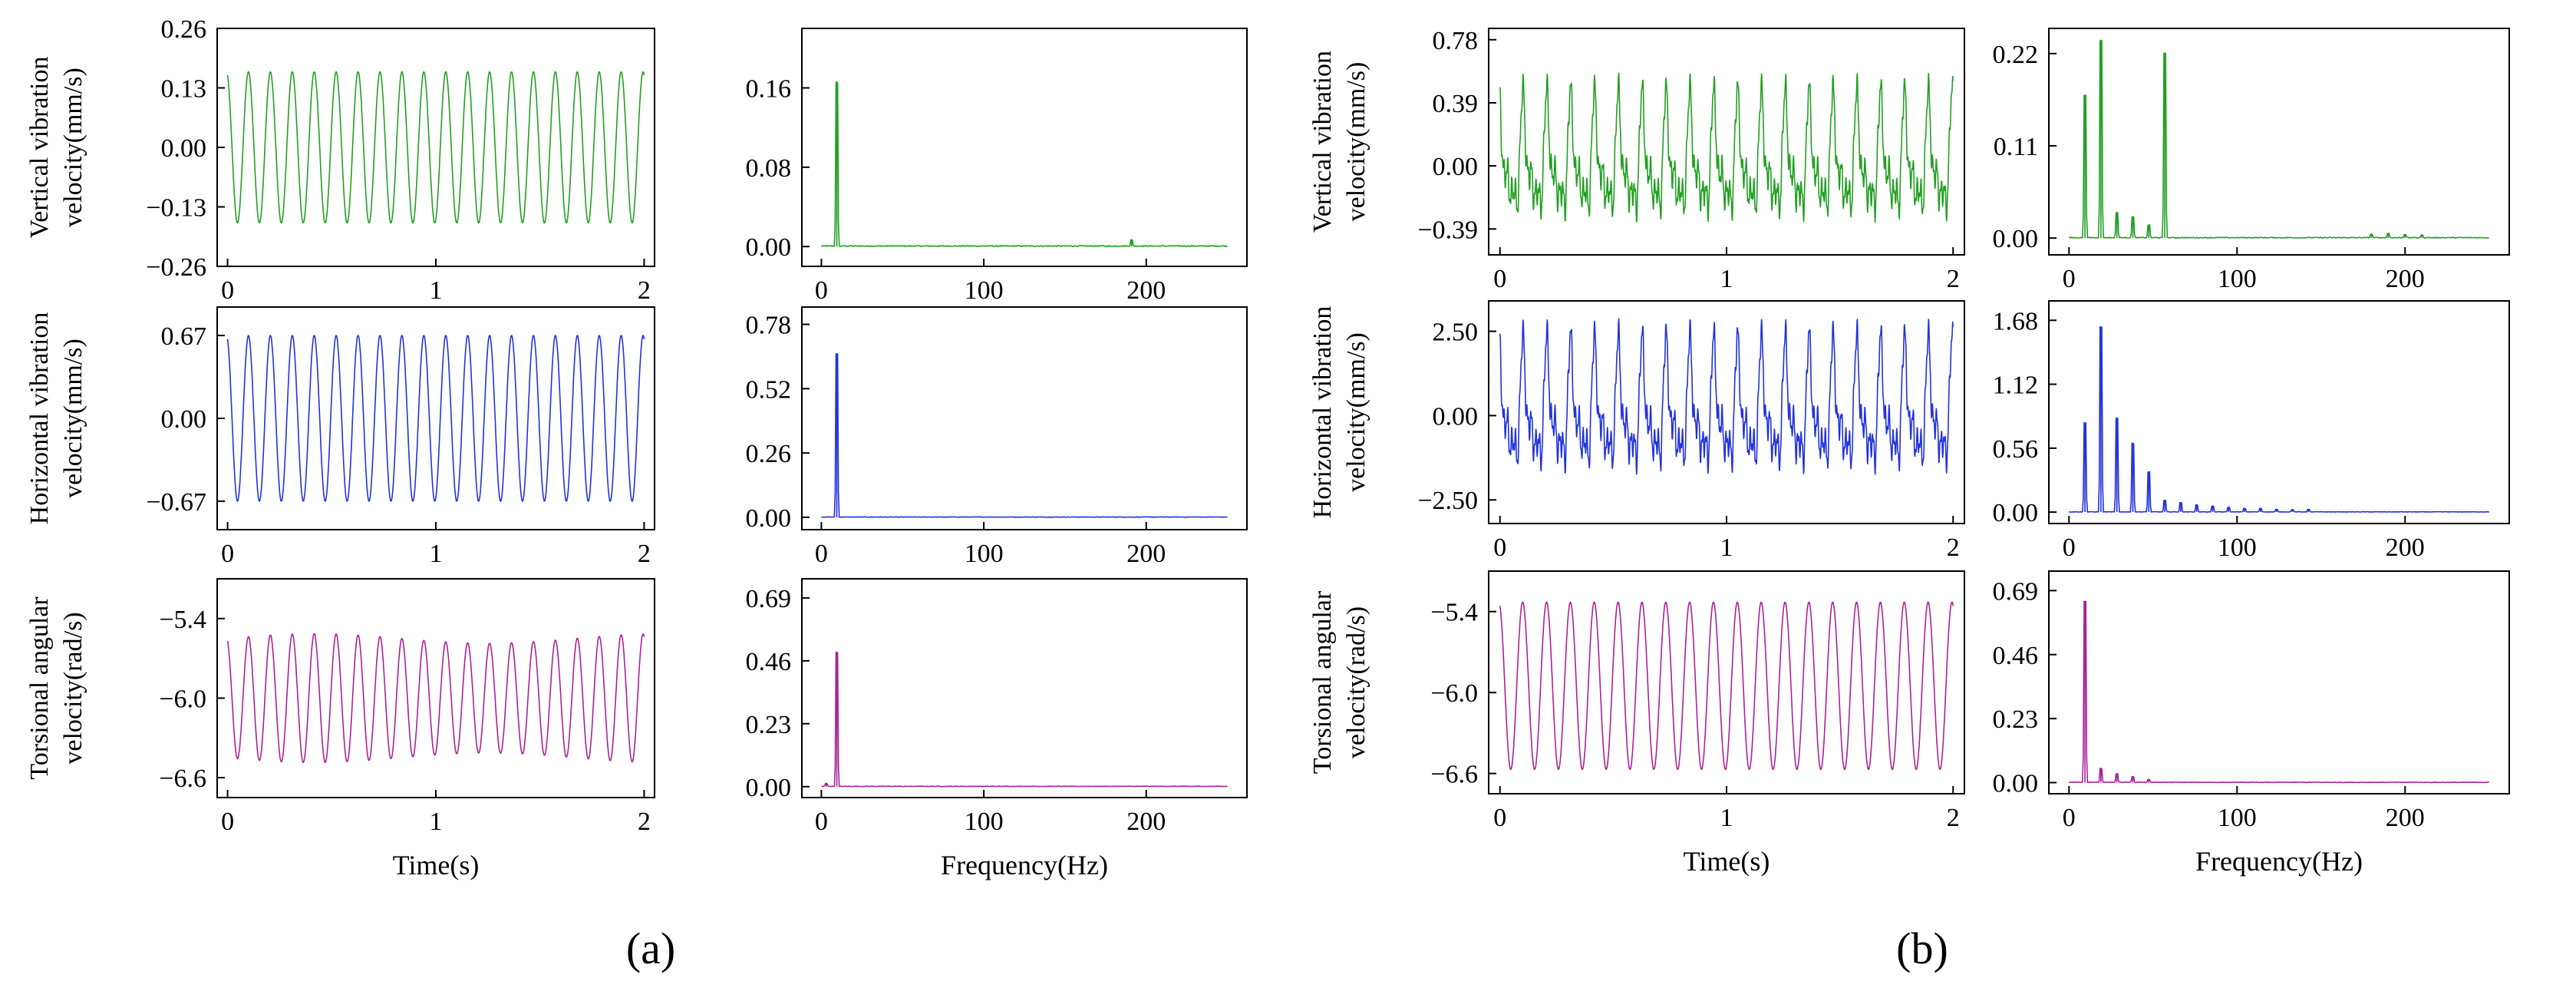 This screenshot has height=991, width=2576. I want to click on b-time-vertical-series-line, so click(1726, 147).